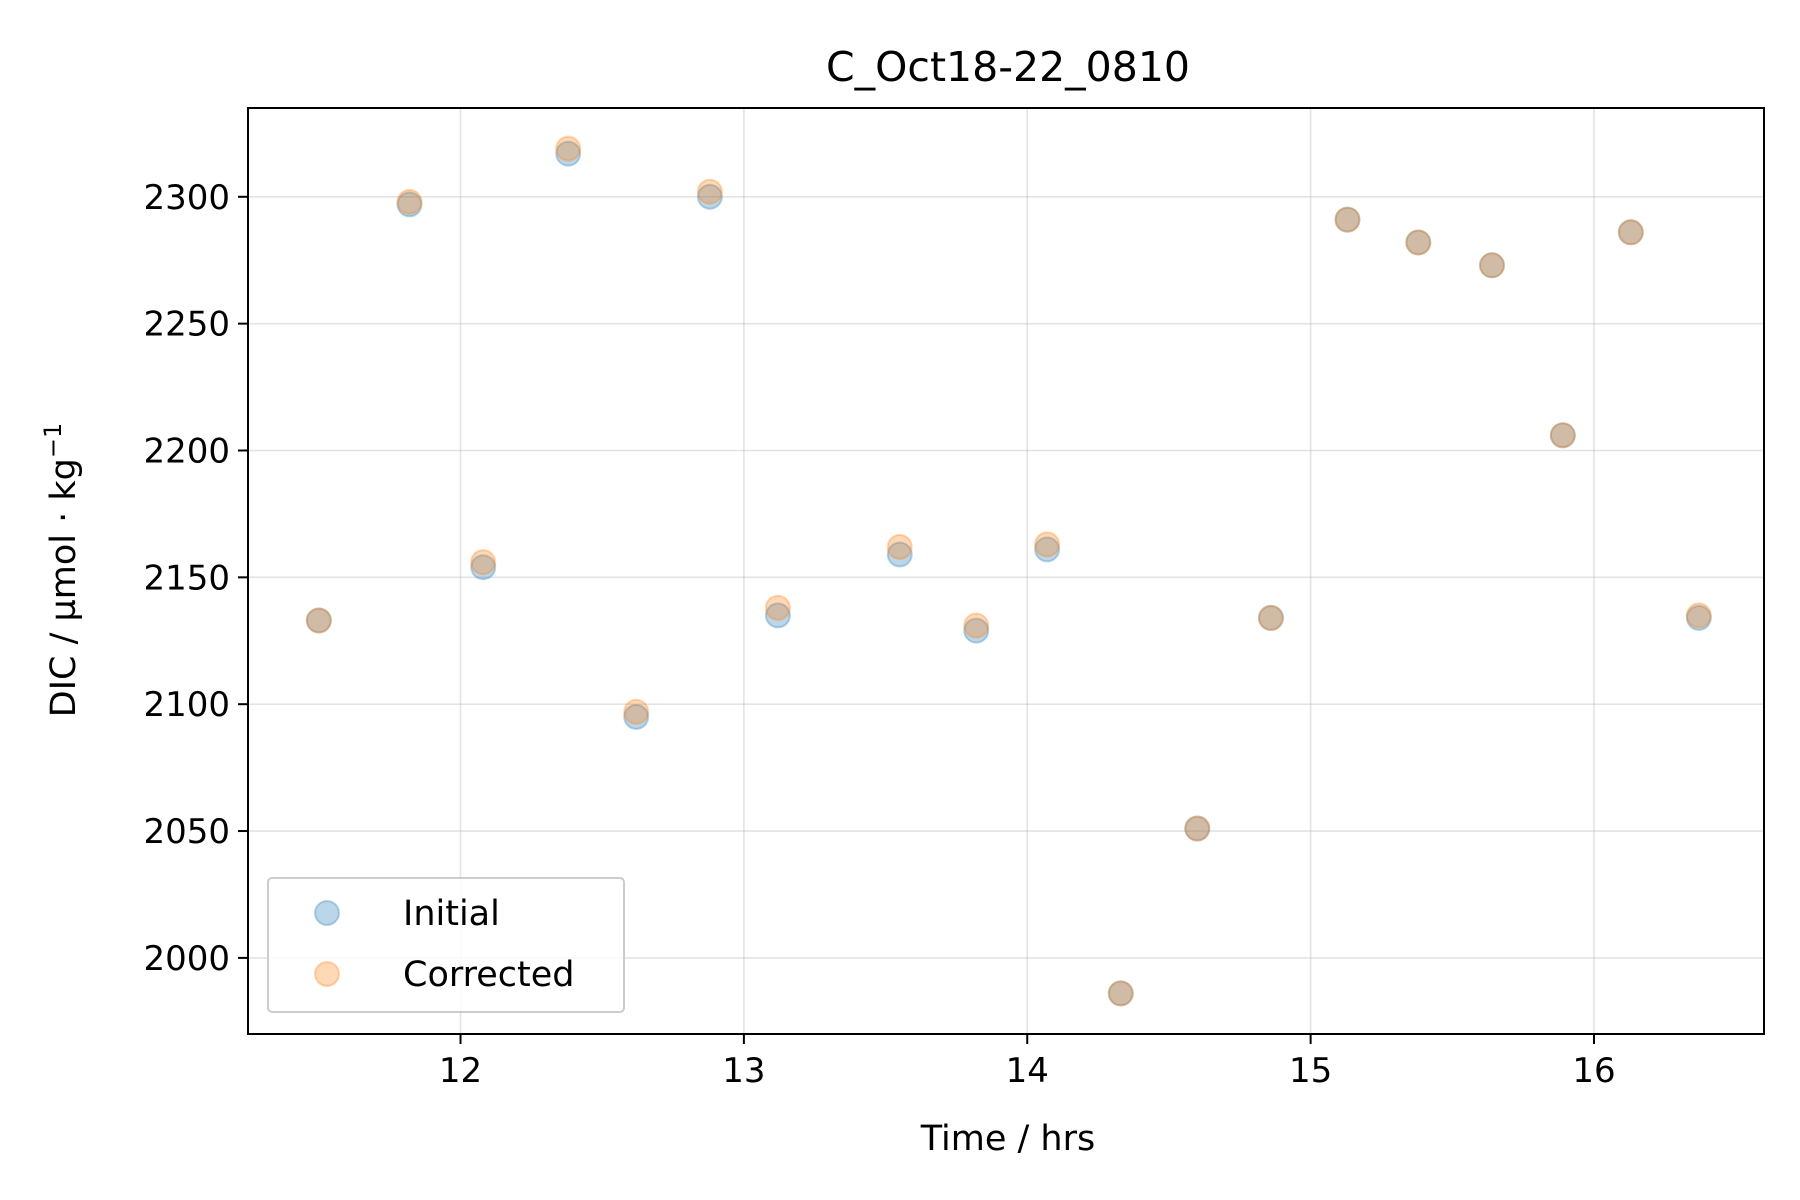  I want to click on x-tick-label: 15, so click(1310, 1071).